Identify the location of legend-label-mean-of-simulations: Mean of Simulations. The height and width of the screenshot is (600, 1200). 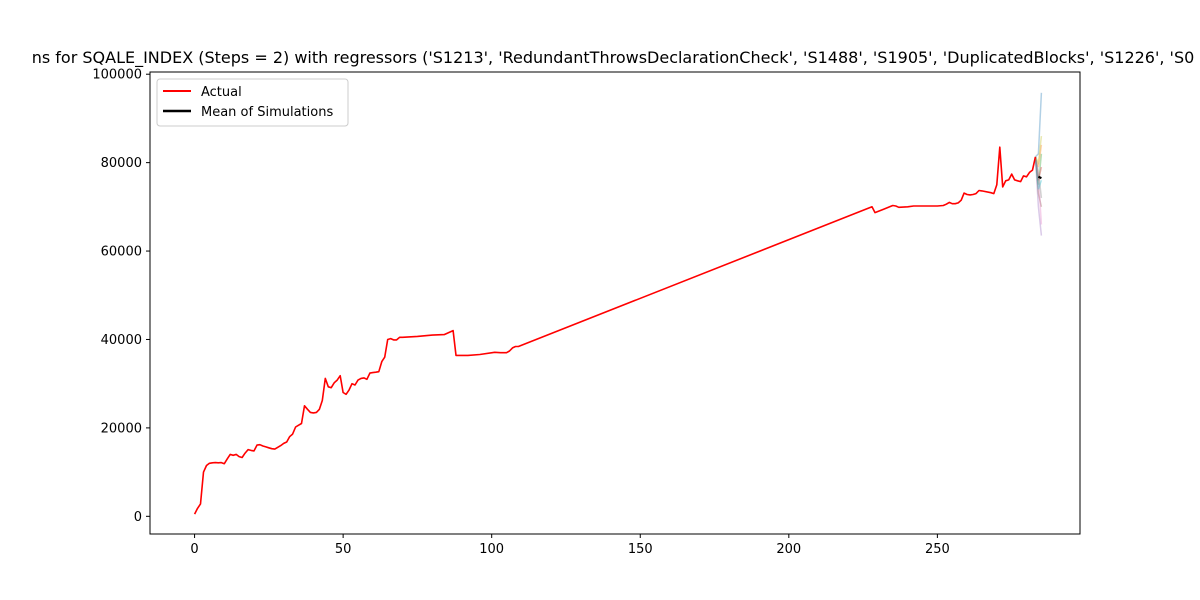
(267, 112).